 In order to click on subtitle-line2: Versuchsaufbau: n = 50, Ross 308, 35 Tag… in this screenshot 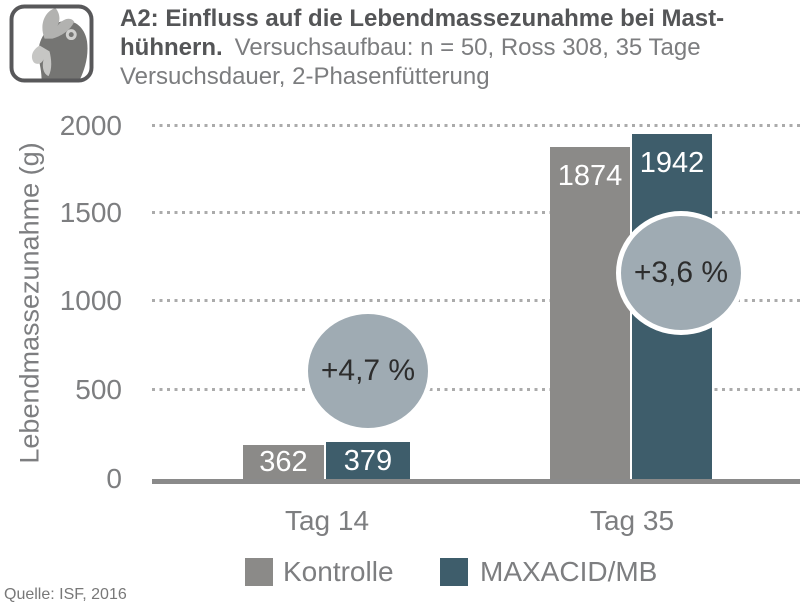, I will do `click(467, 47)`.